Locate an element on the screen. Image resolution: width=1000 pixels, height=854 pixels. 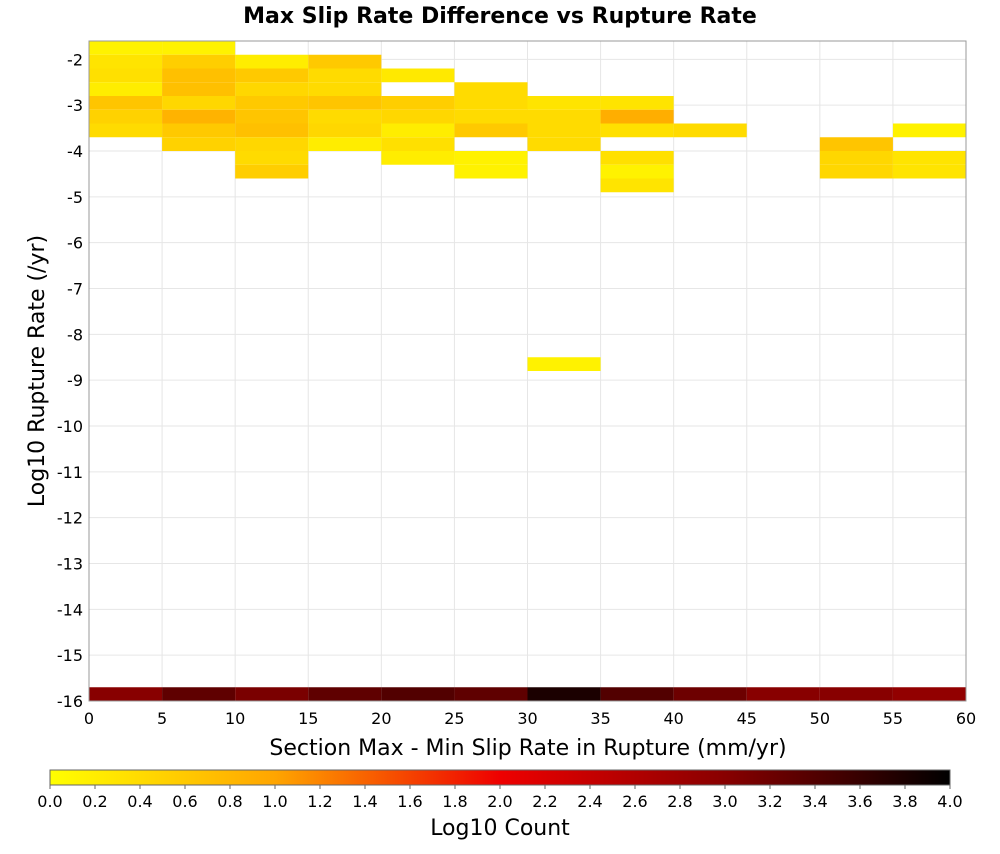
colorbar-tick-label: 2.8 is located at coordinates (679, 801).